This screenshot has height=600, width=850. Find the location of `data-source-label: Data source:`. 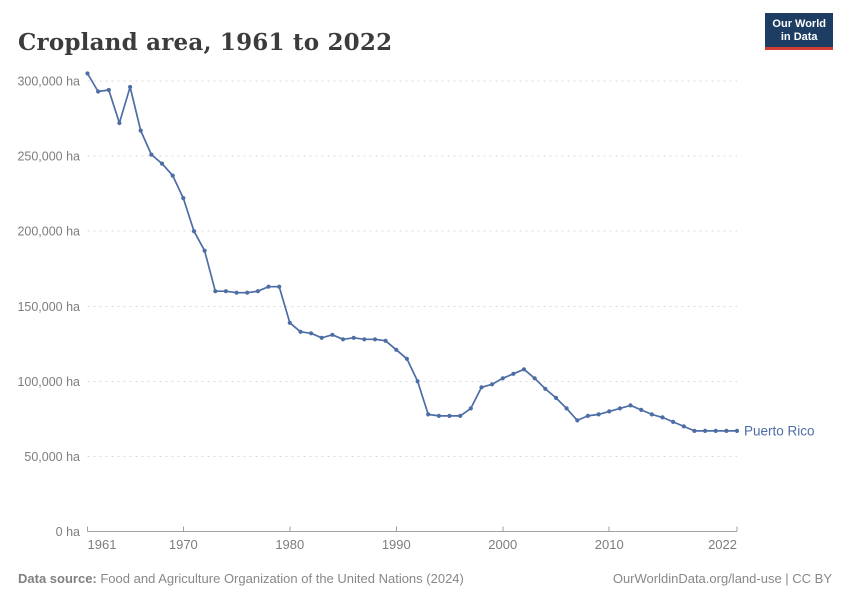

data-source-label: Data source: is located at coordinates (57, 578).